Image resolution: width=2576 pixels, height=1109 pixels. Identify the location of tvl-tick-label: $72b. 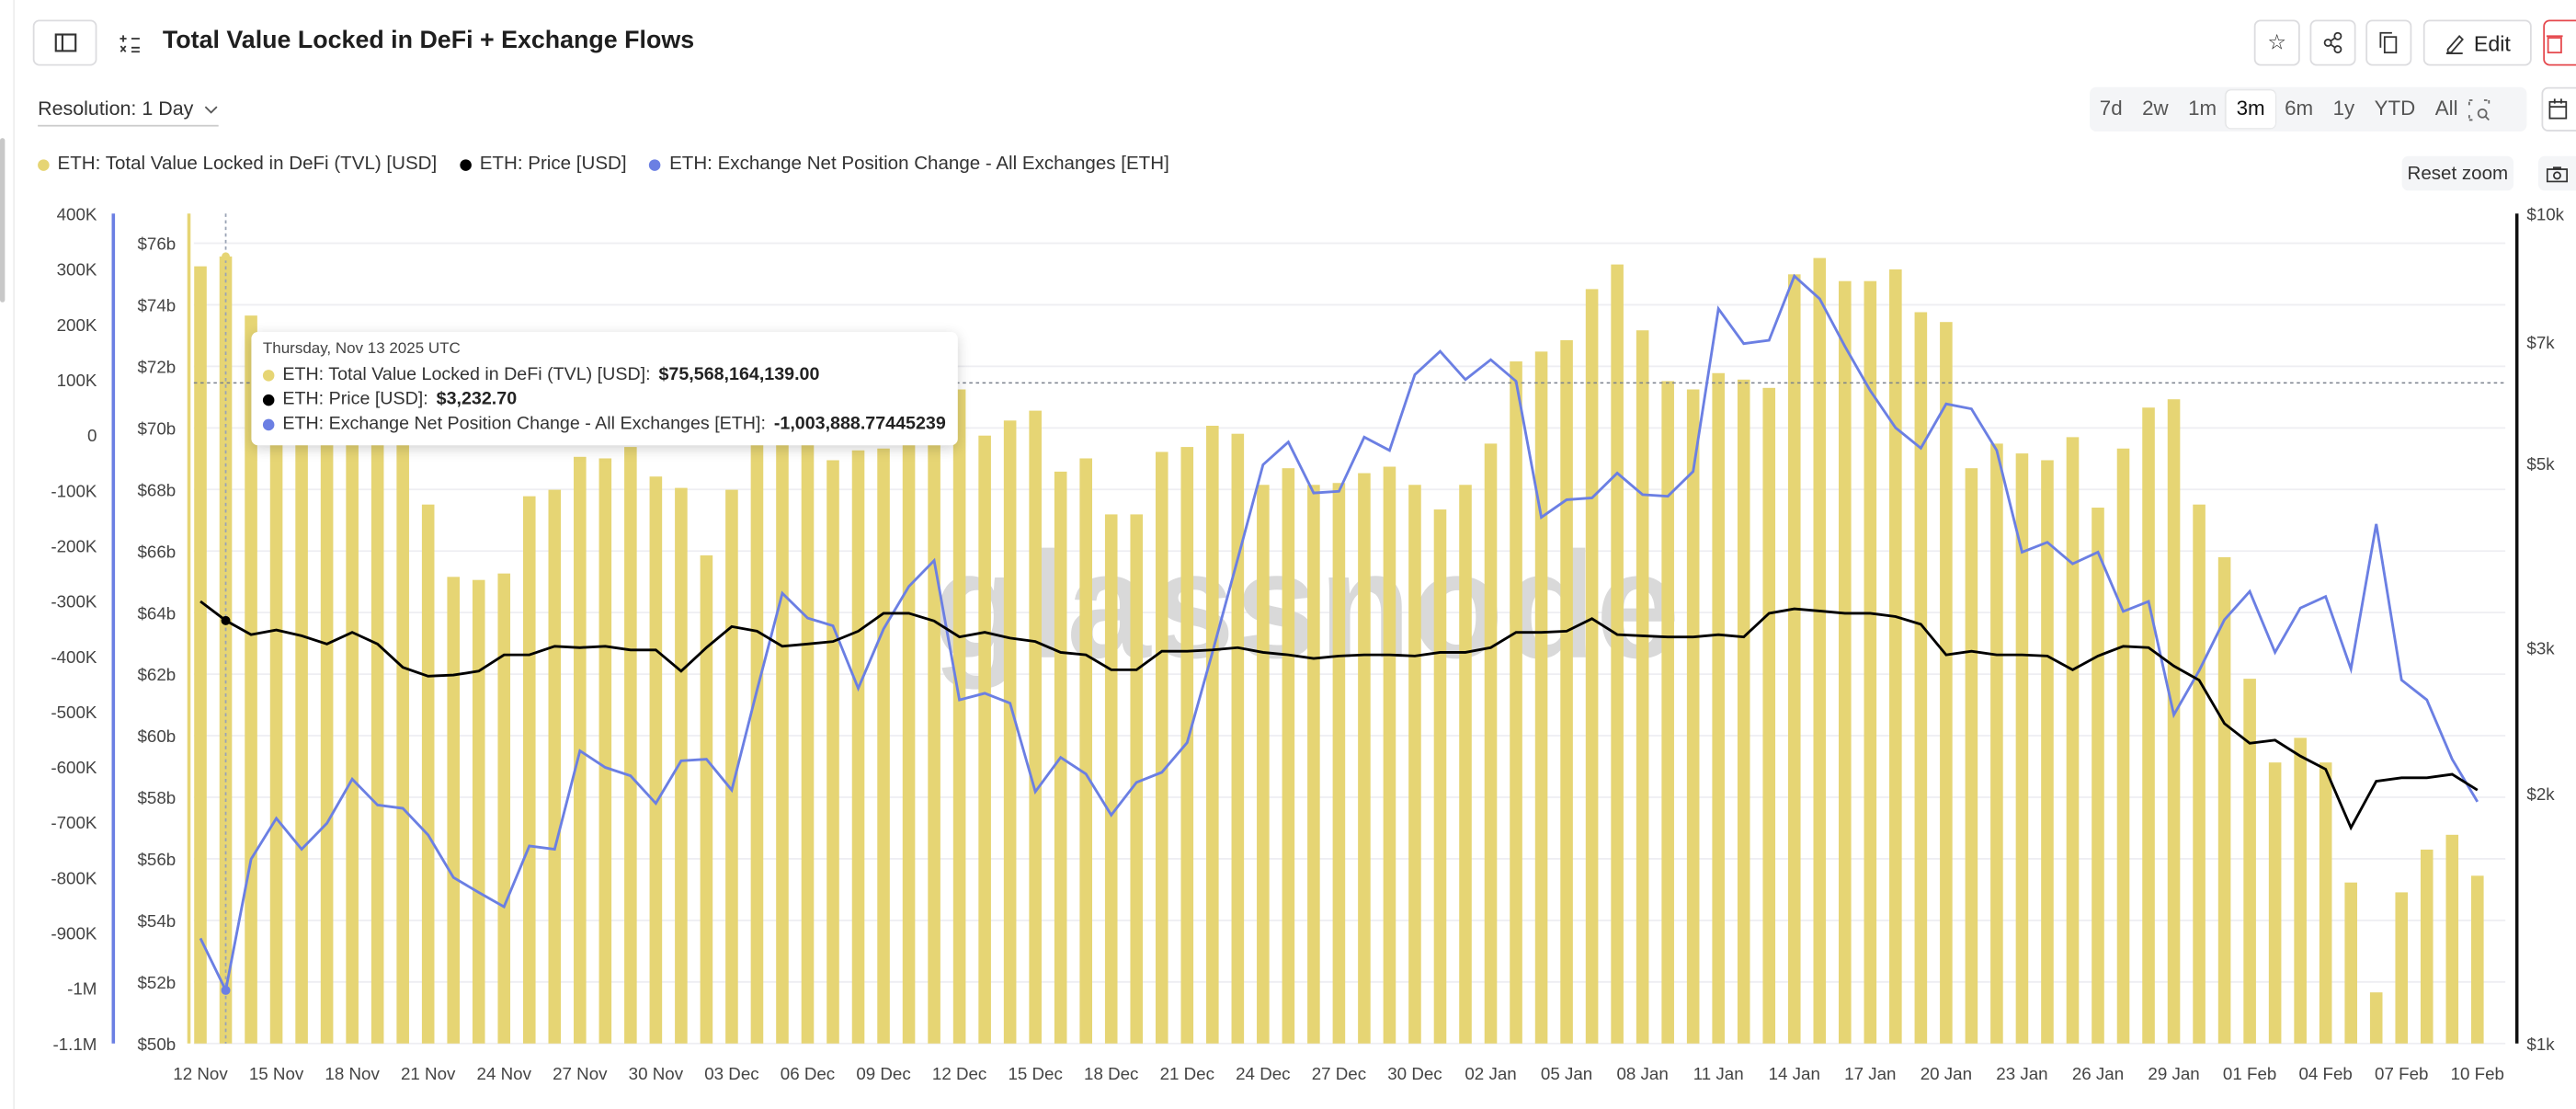
(156, 367).